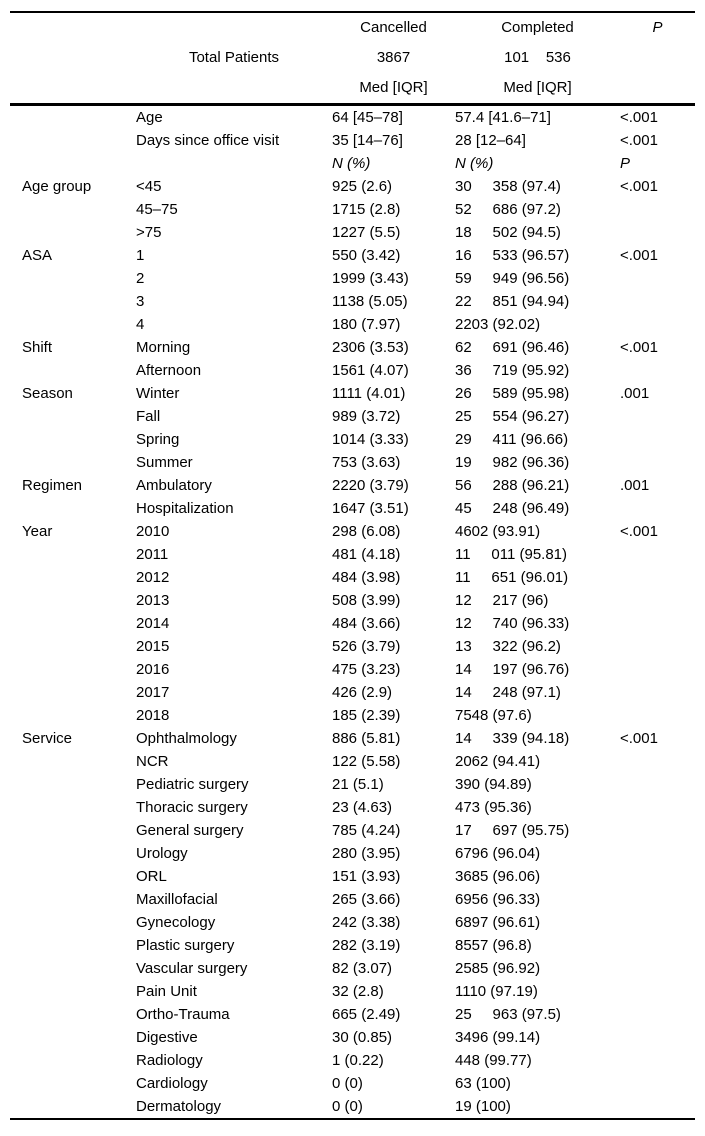 The image size is (705, 1136). I want to click on header-completed: Completed, so click(537, 27).